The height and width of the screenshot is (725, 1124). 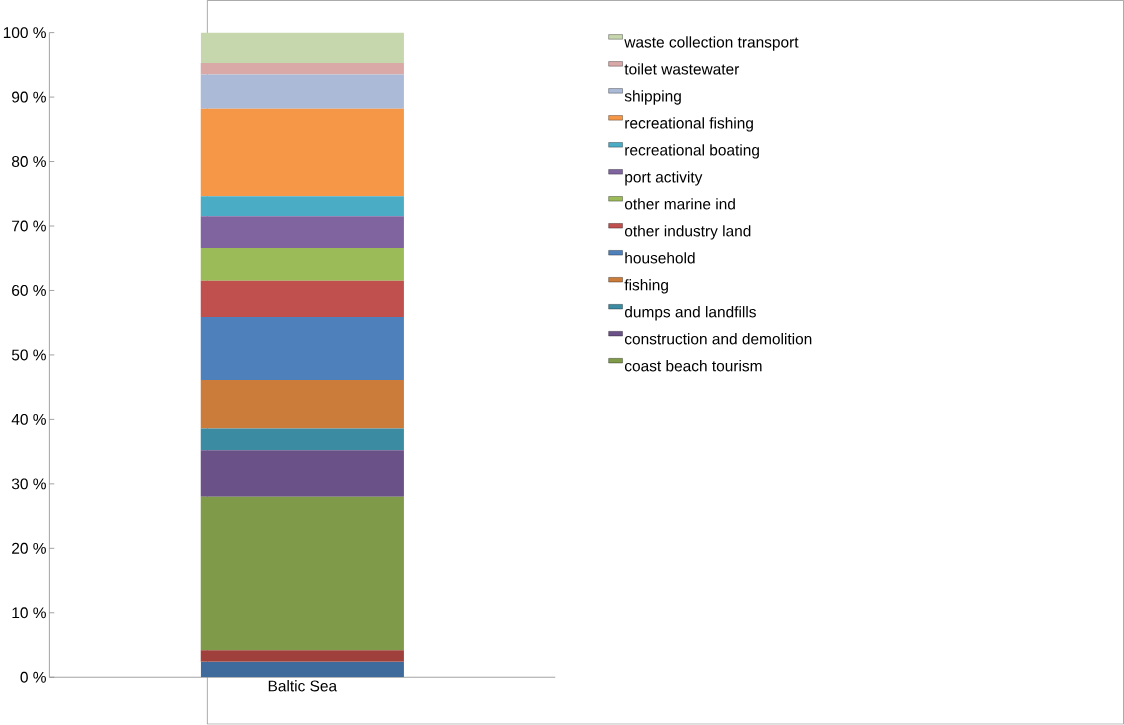 I want to click on legend-label: fishing, so click(x=646, y=286).